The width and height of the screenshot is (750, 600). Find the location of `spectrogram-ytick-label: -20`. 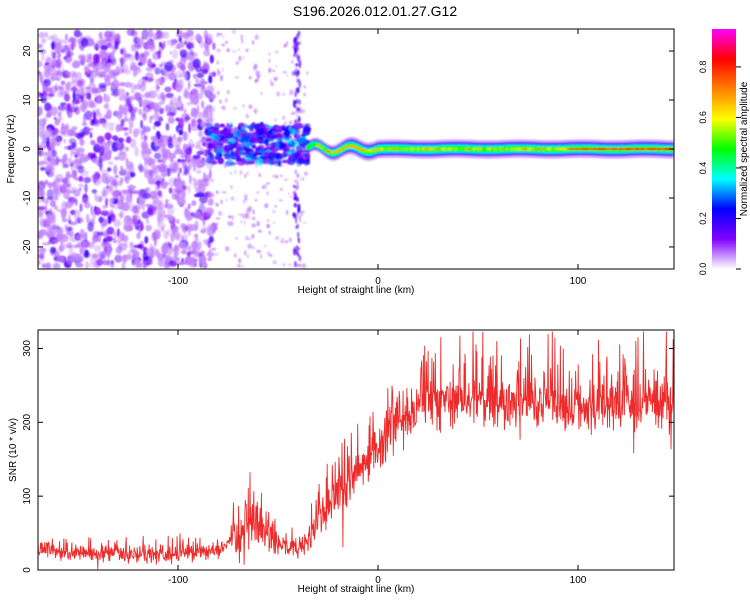

spectrogram-ytick-label: -20 is located at coordinates (27, 246).